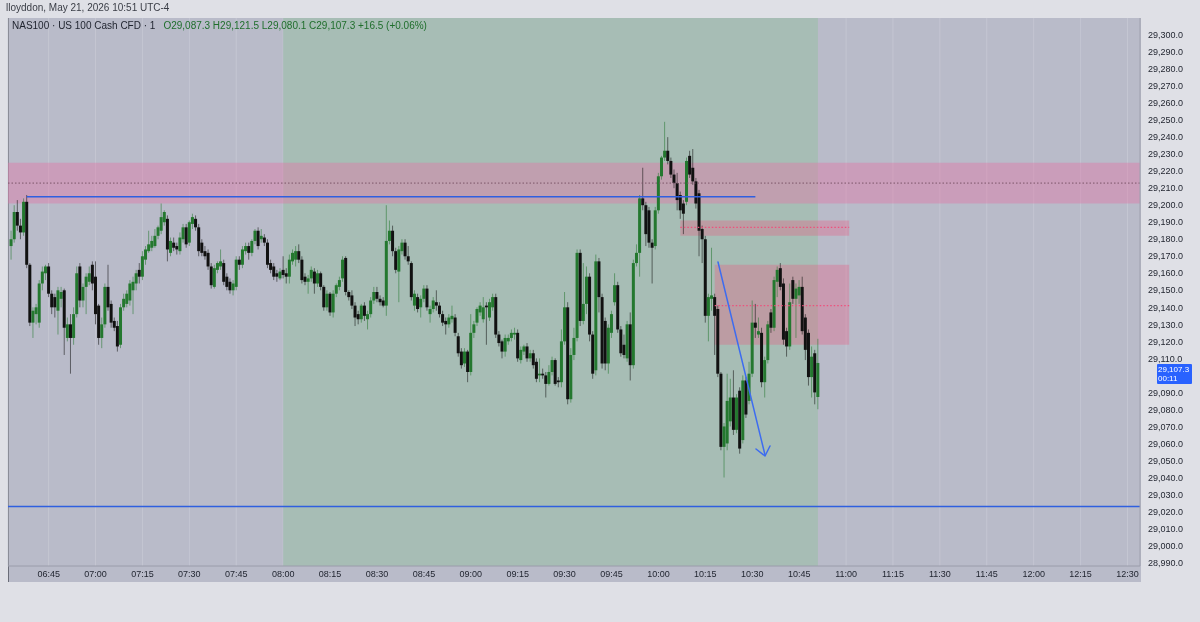 This screenshot has width=1200, height=622. Describe the element at coordinates (88, 7) in the screenshot. I see `chart-title: lloyddon, May 21, 2026 10:51 UTC-4` at that location.